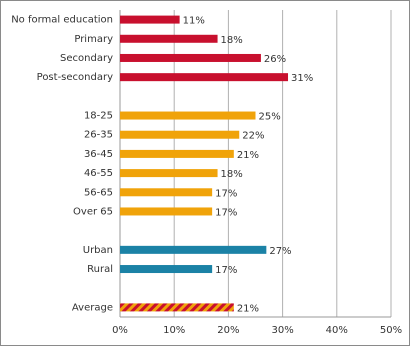 Image resolution: width=410 pixels, height=346 pixels. What do you see at coordinates (302, 78) in the screenshot?
I see `value-label: 31%` at bounding box center [302, 78].